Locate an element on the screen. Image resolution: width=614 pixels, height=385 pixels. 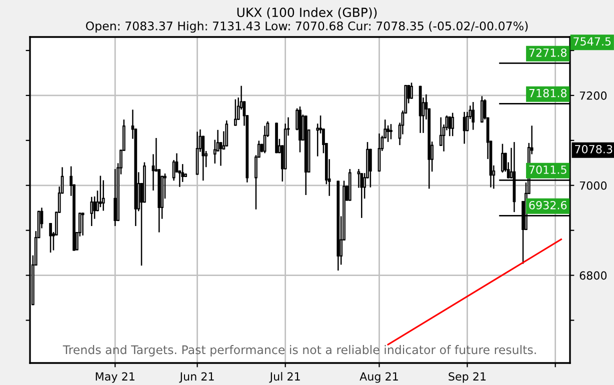
ref-line-label: 6932.6 is located at coordinates (548, 205).